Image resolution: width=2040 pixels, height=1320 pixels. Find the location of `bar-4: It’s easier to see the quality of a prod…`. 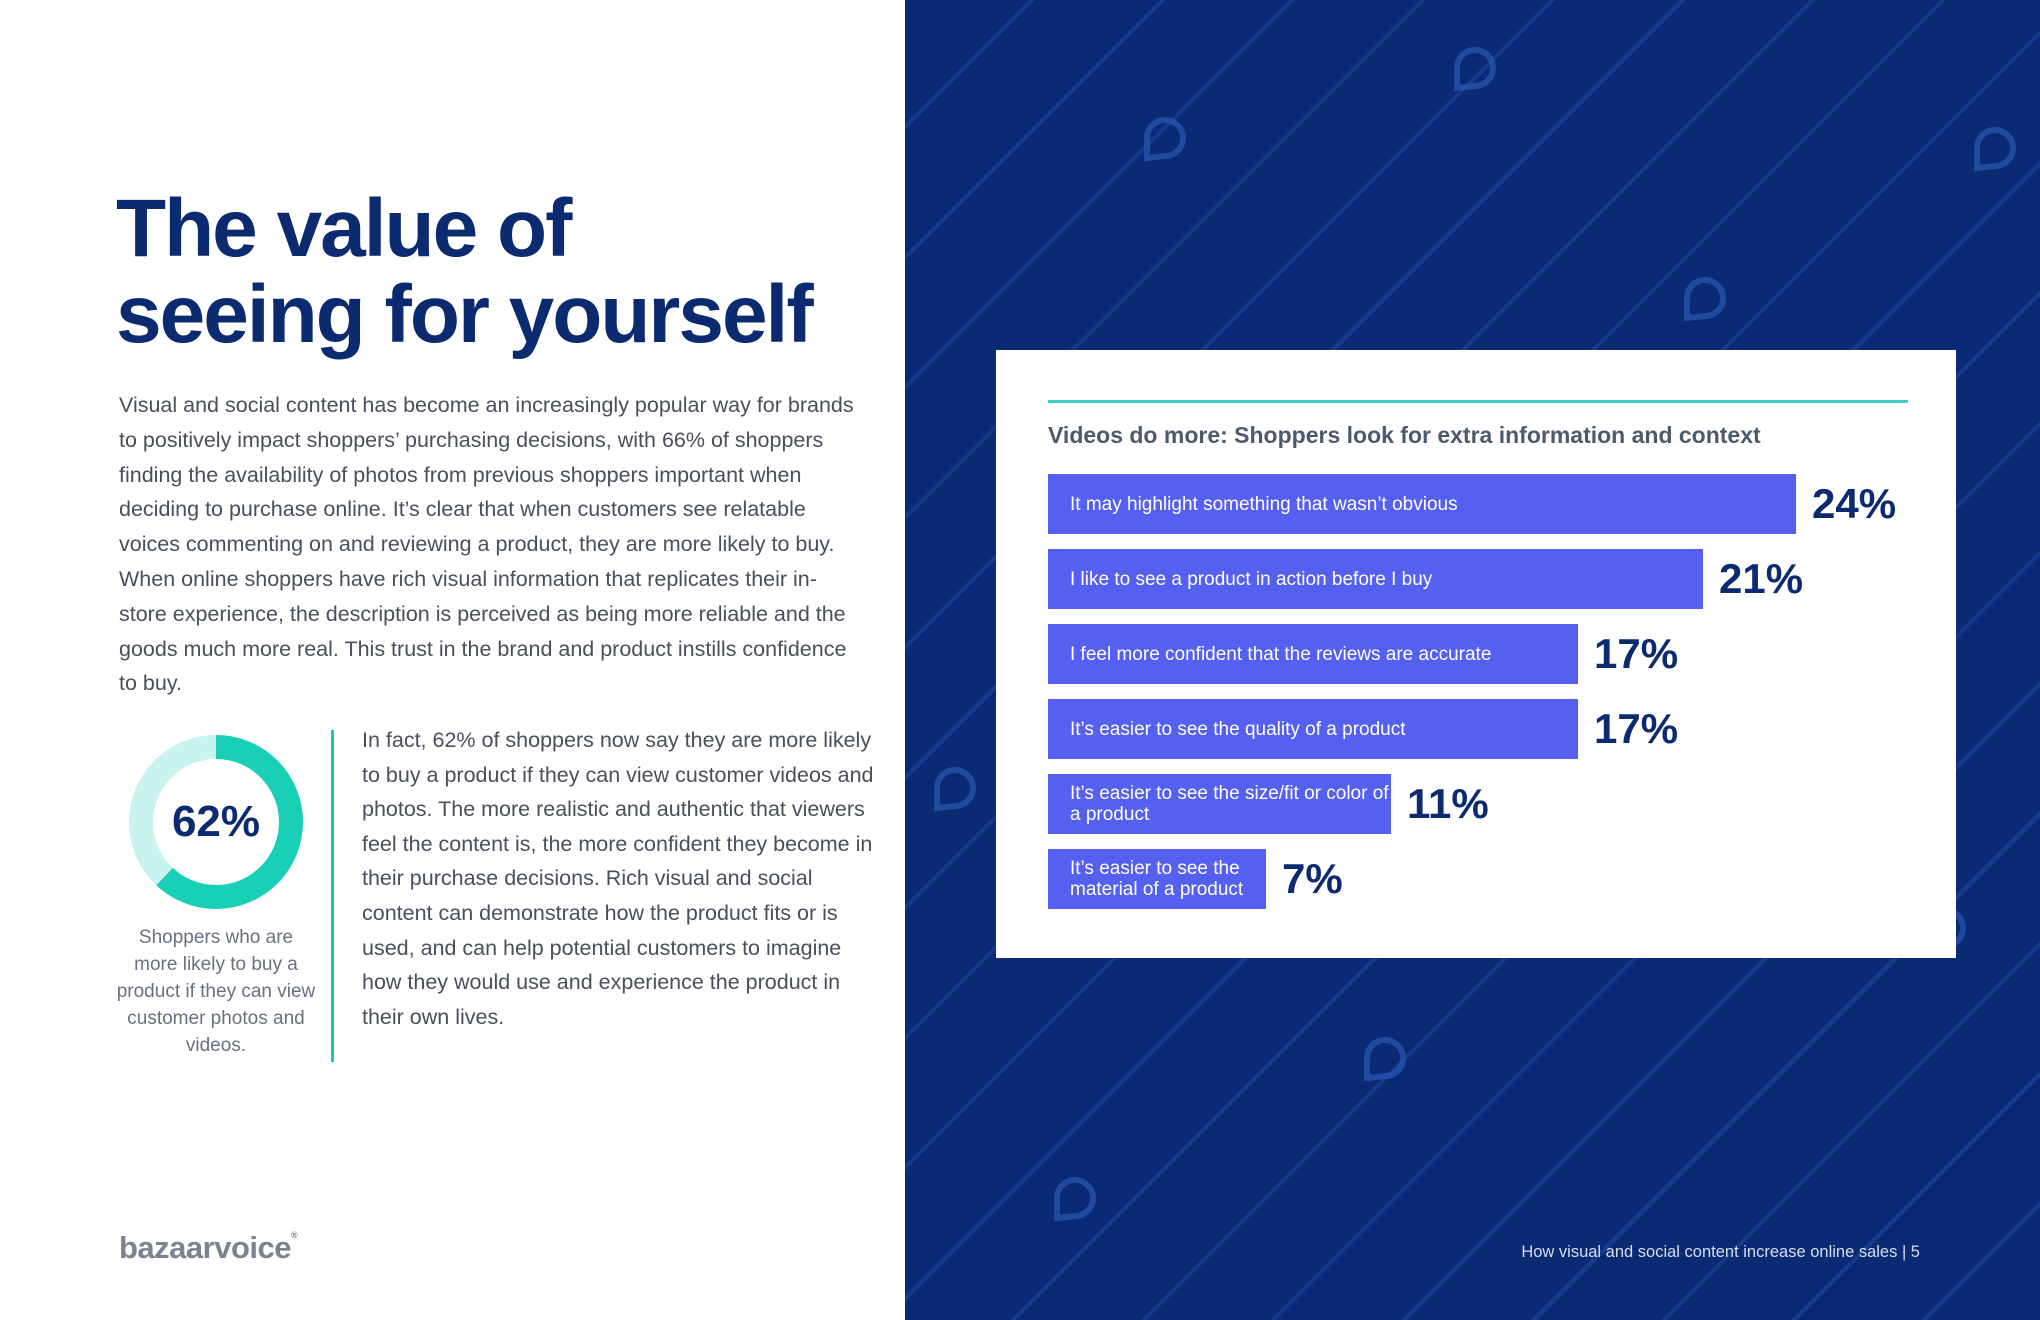

bar-4: It’s easier to see the quality of a prod… is located at coordinates (1313, 729).